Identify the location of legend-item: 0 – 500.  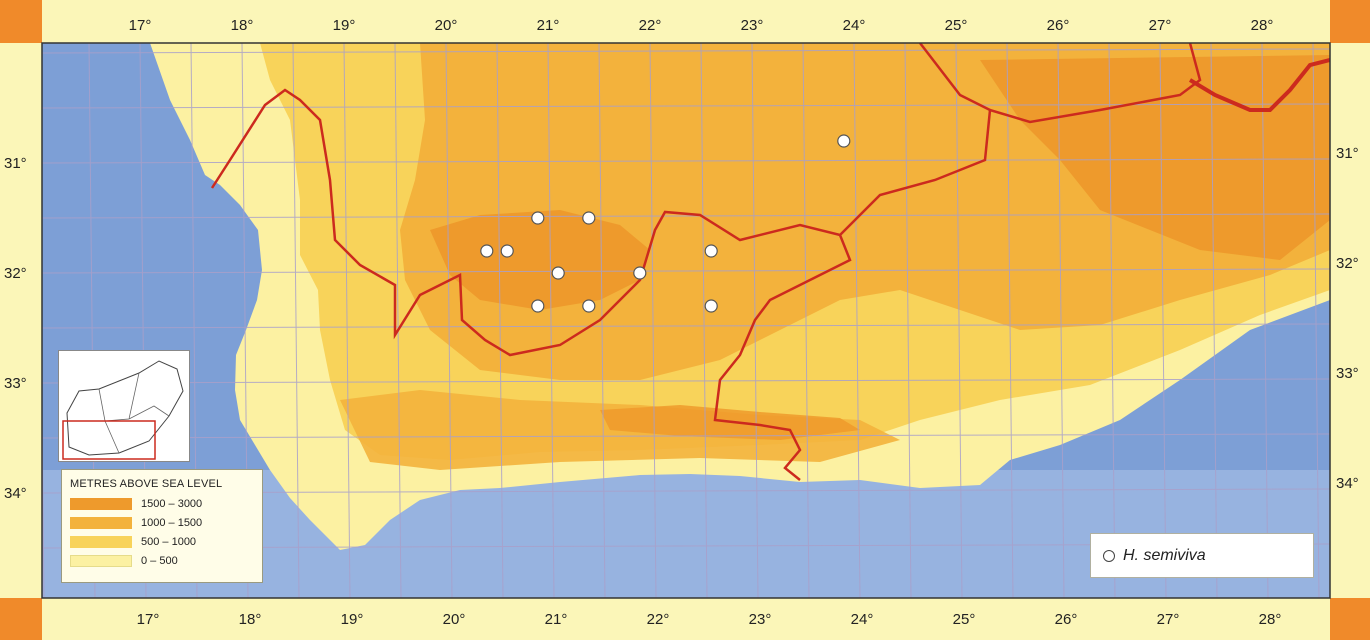
(166, 560).